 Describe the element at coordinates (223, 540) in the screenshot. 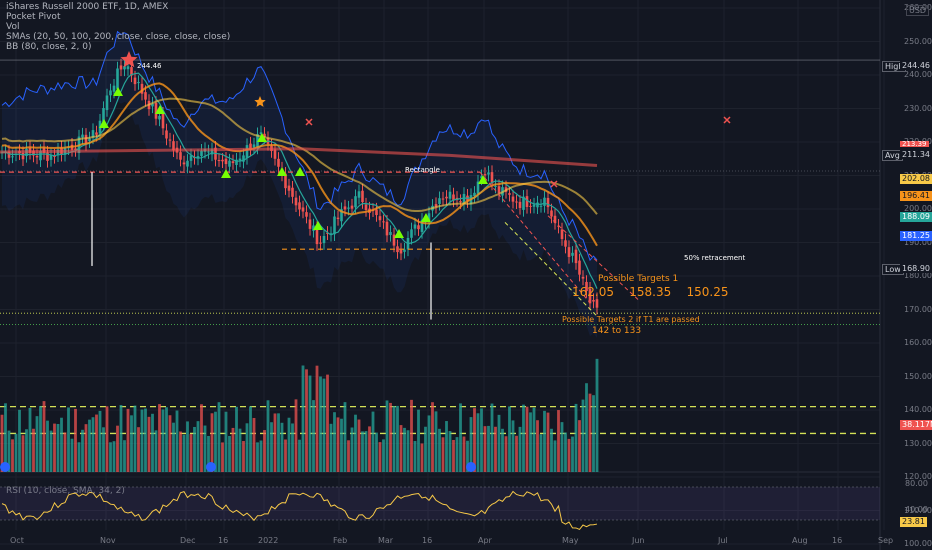

I see `time-axis-label: 16` at that location.